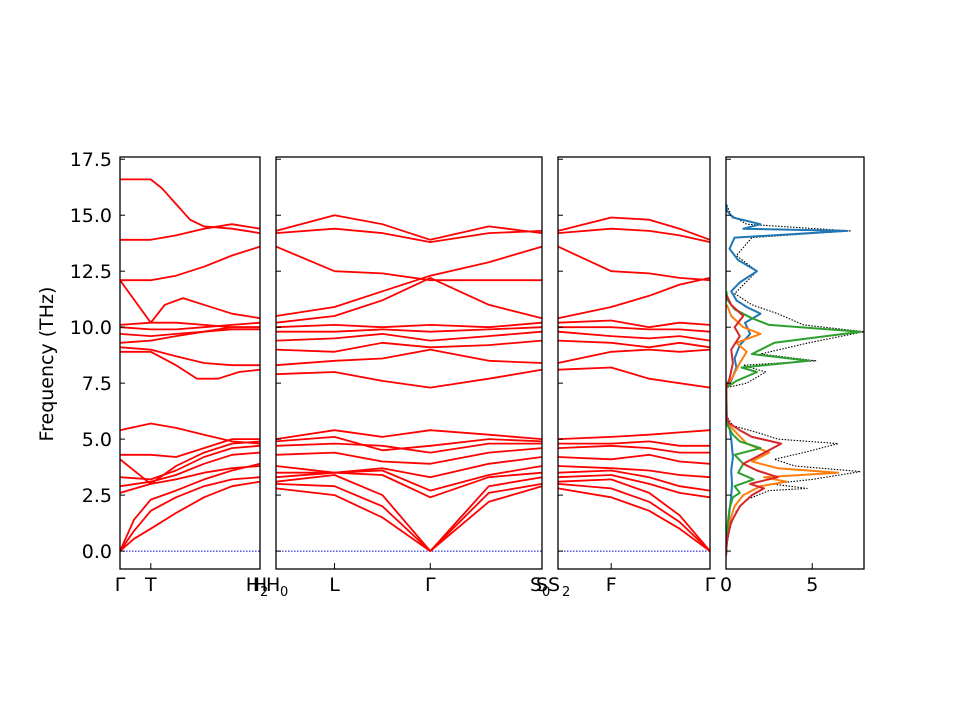 The image size is (960, 720). Describe the element at coordinates (150, 585) in the screenshot. I see `kpoint-label: T` at that location.